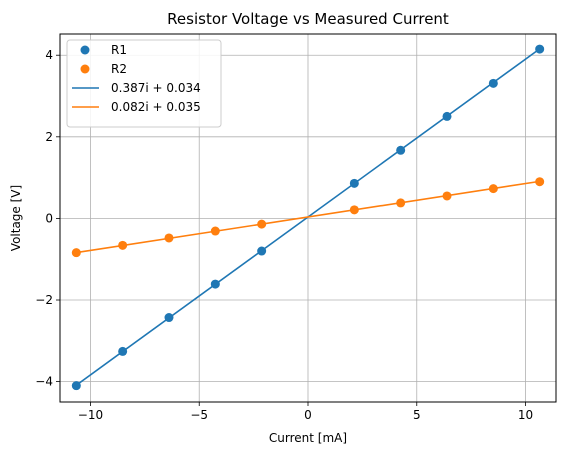 The height and width of the screenshot is (455, 565). Describe the element at coordinates (119, 50) in the screenshot. I see `legend-label: R1` at that location.